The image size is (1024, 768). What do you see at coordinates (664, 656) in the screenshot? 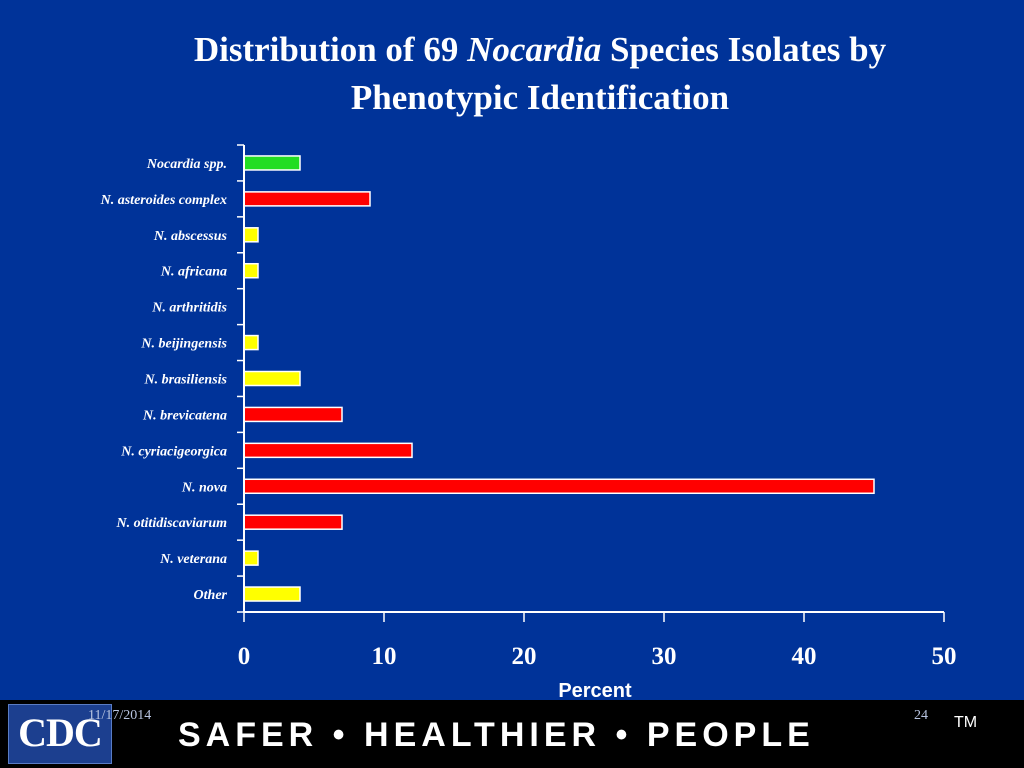
I see `x-tick-label-3: 30` at bounding box center [664, 656].